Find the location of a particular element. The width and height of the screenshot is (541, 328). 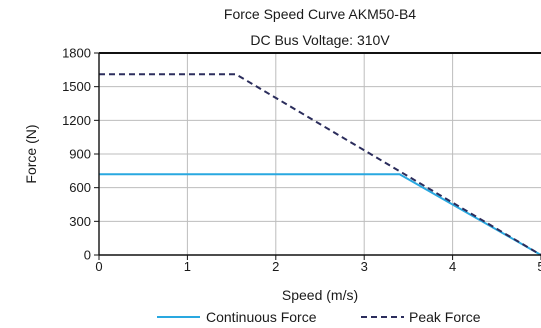

x-tick-label: 3 is located at coordinates (364, 266).